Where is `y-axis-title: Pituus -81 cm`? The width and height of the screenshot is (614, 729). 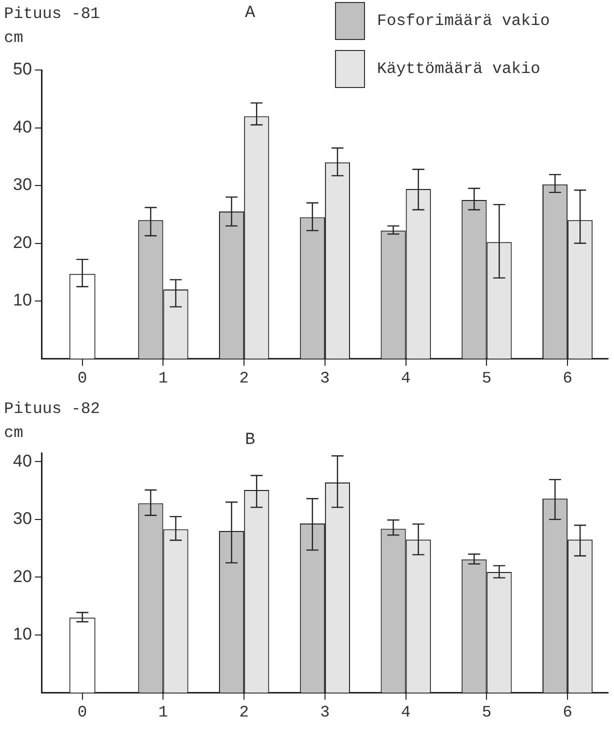 y-axis-title: Pituus -81 cm is located at coordinates (53, 26).